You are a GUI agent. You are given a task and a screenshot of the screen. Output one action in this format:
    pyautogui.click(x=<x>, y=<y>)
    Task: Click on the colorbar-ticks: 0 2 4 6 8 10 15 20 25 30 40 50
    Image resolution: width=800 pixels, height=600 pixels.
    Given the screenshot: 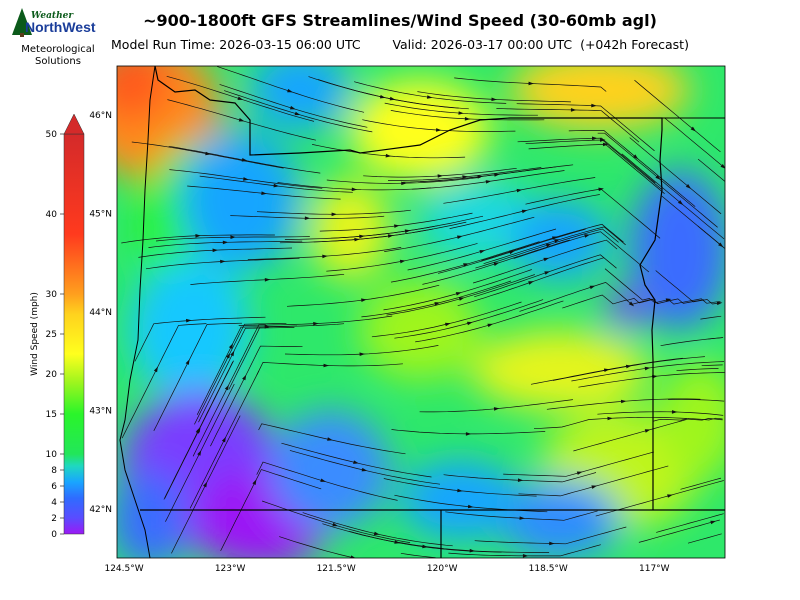 What is the action you would take?
    pyautogui.click(x=55, y=335)
    